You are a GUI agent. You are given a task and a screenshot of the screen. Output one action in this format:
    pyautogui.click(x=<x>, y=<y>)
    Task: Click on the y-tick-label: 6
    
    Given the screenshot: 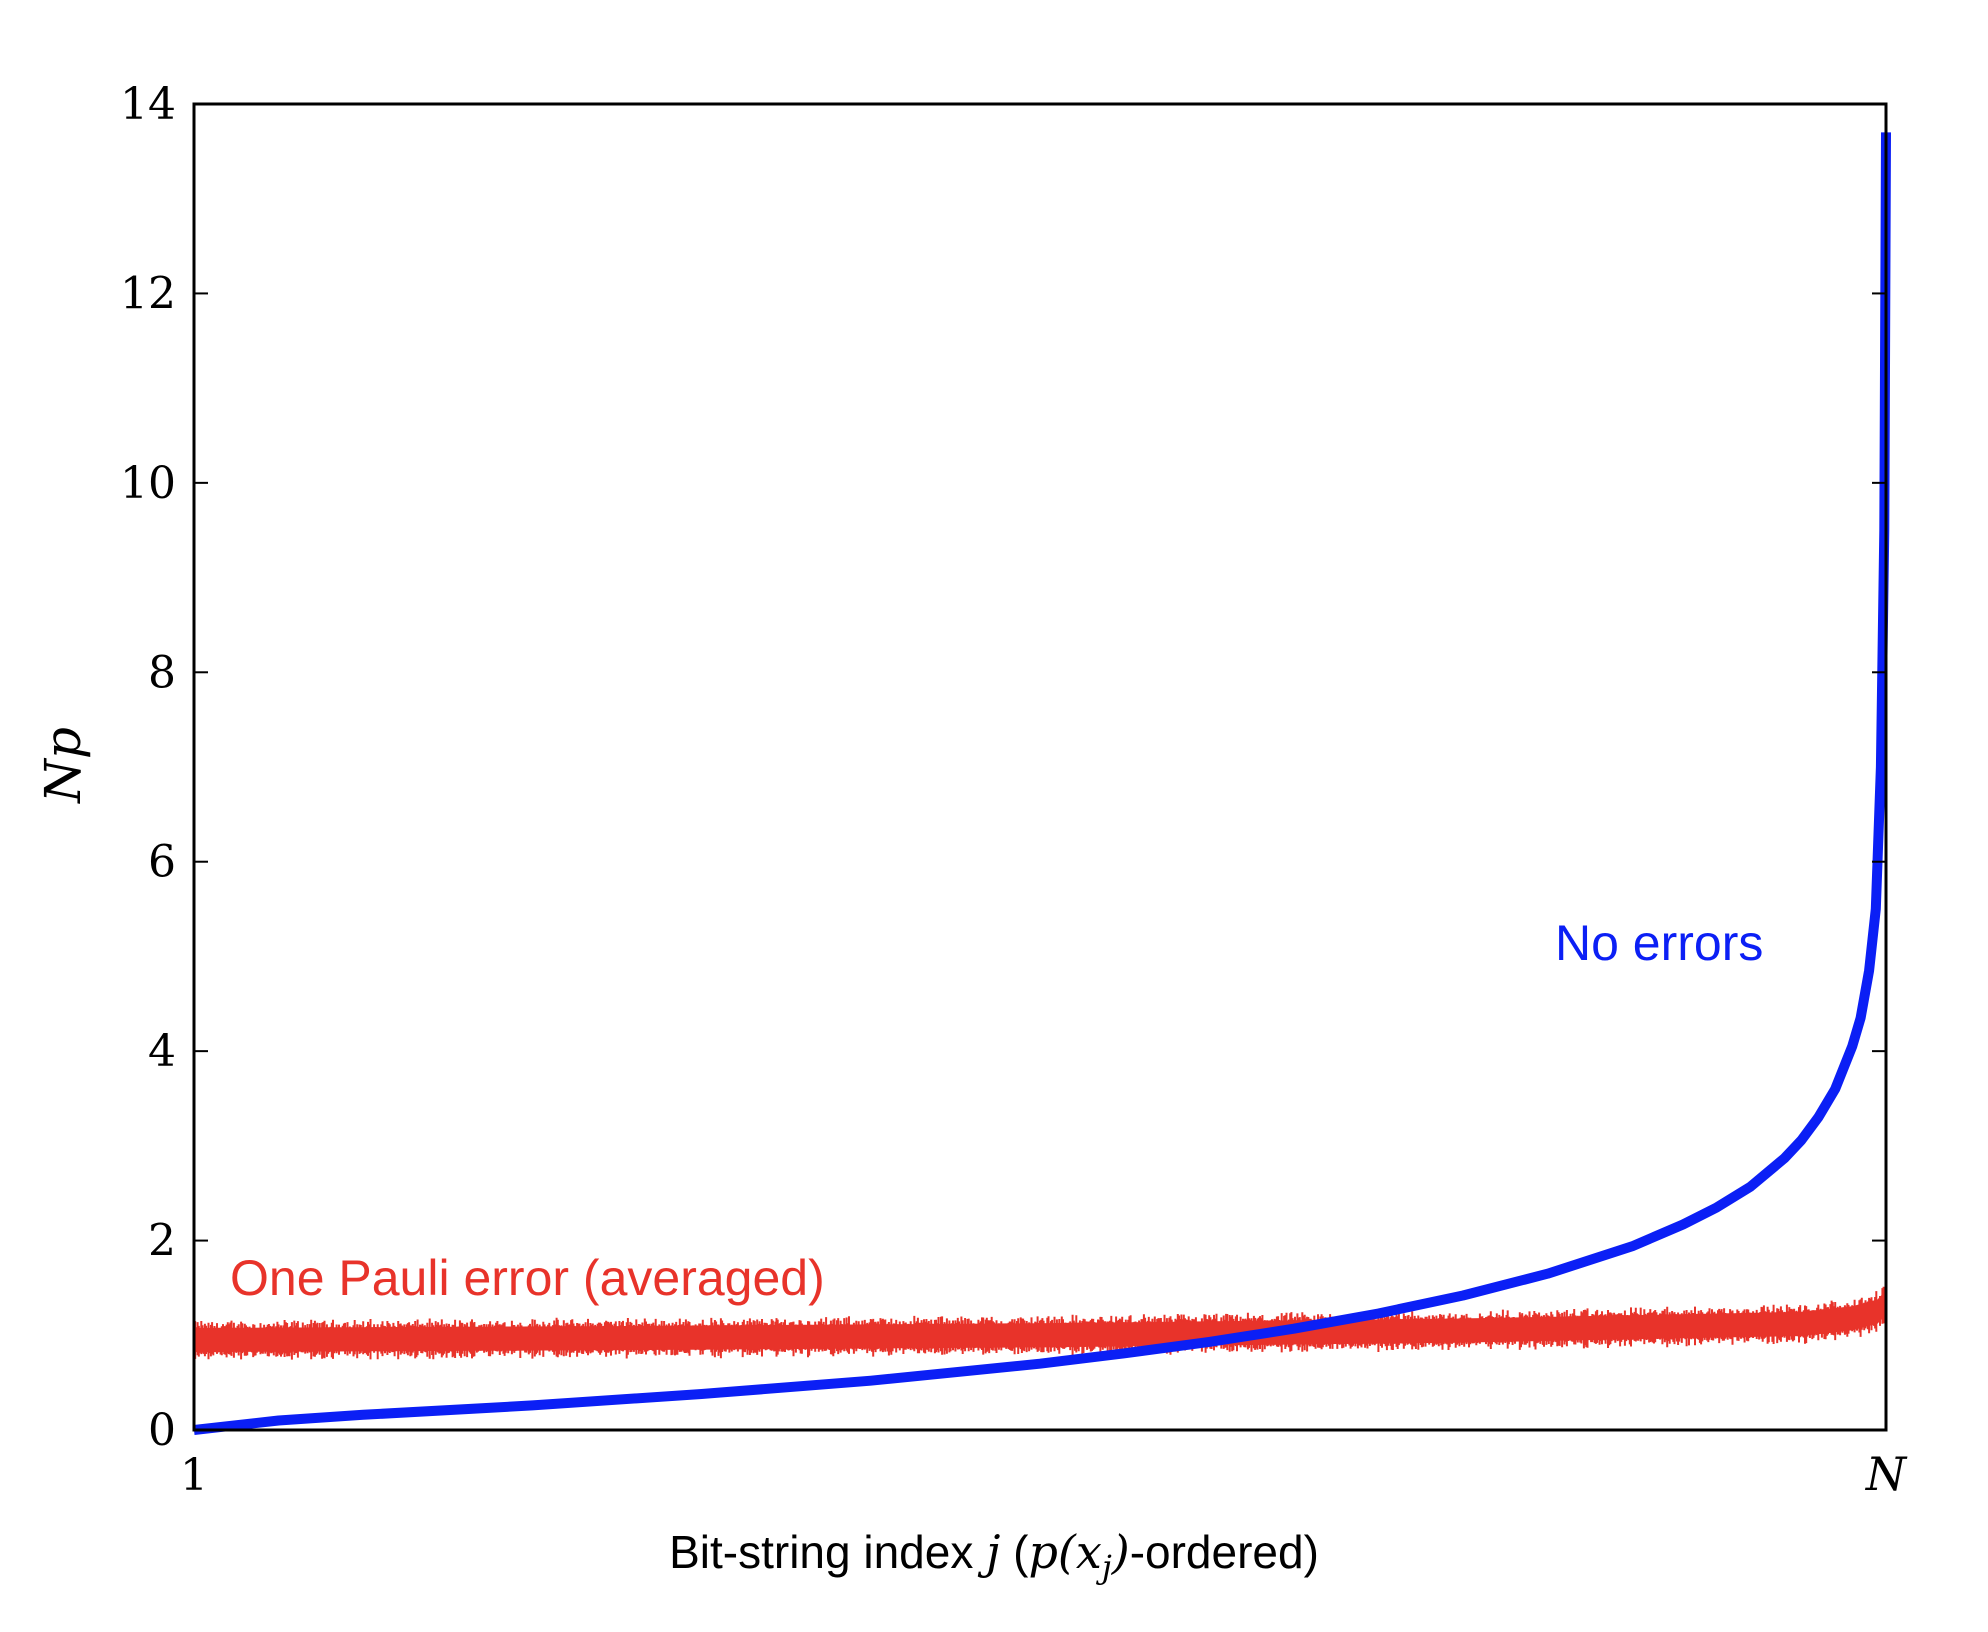 What is the action you would take?
    pyautogui.click(x=162, y=862)
    